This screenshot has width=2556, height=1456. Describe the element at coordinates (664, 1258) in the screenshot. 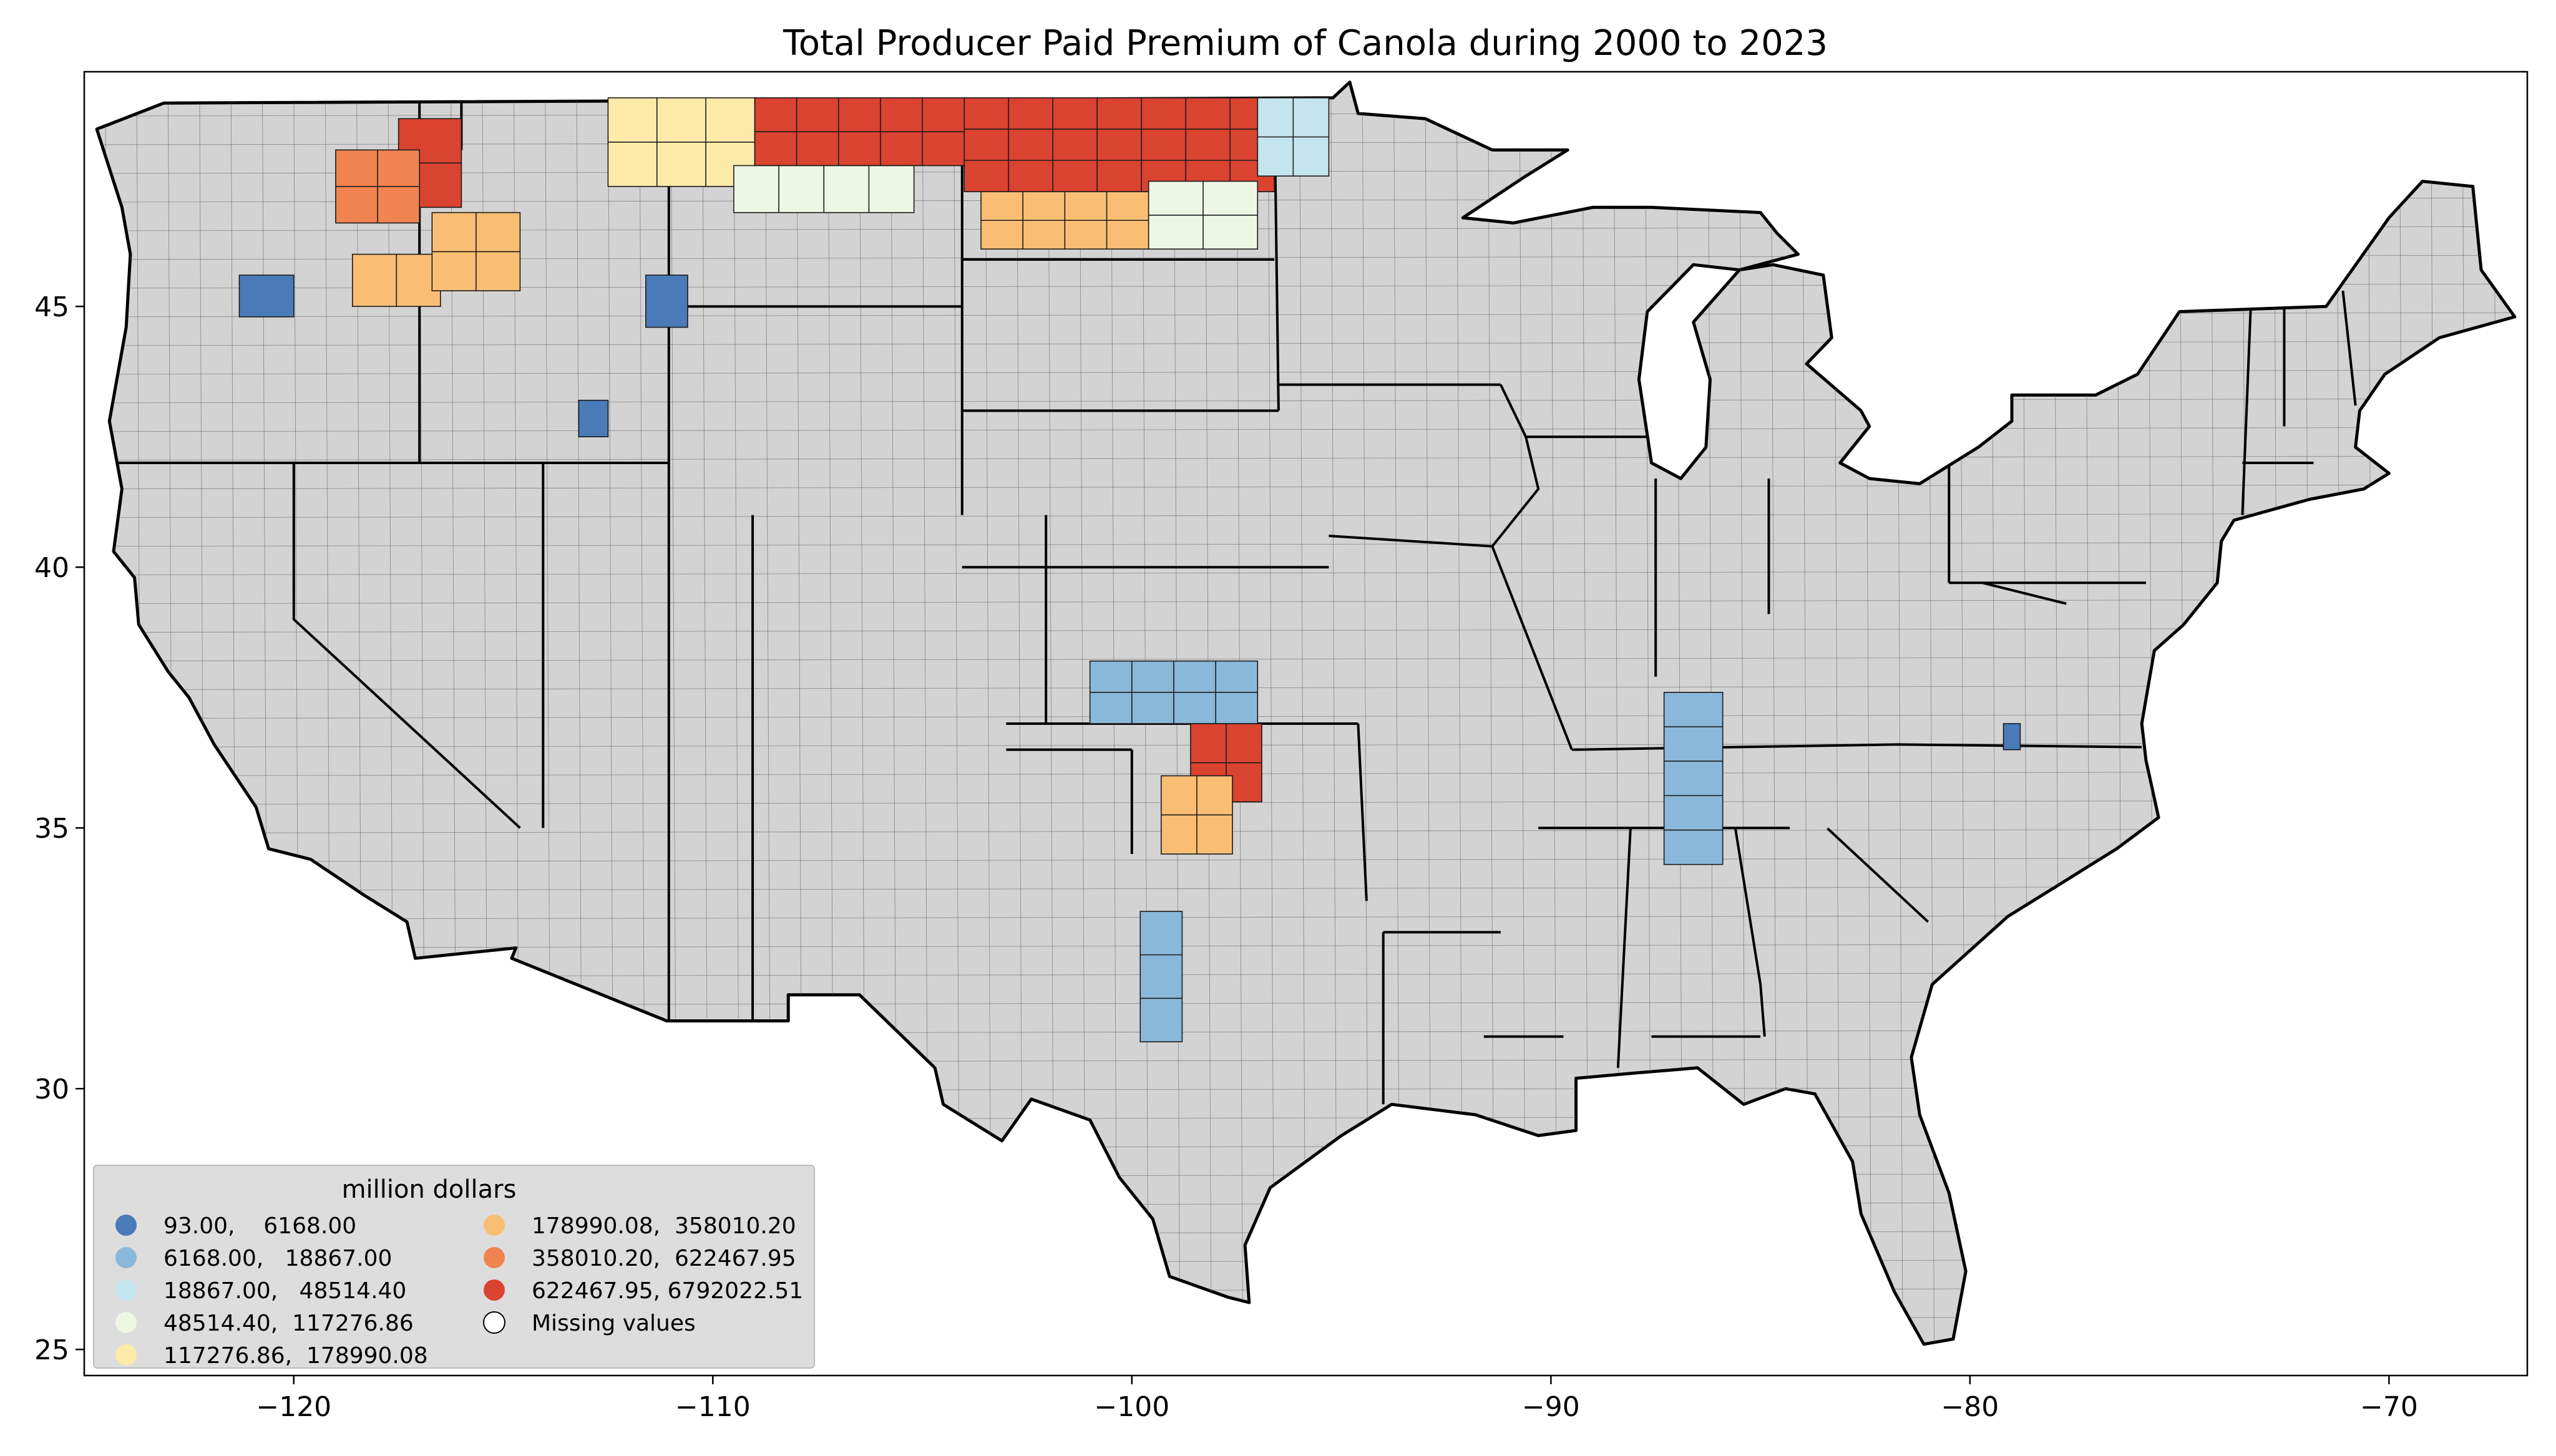

I see `legend-label: 358010.20, 622467.95` at that location.